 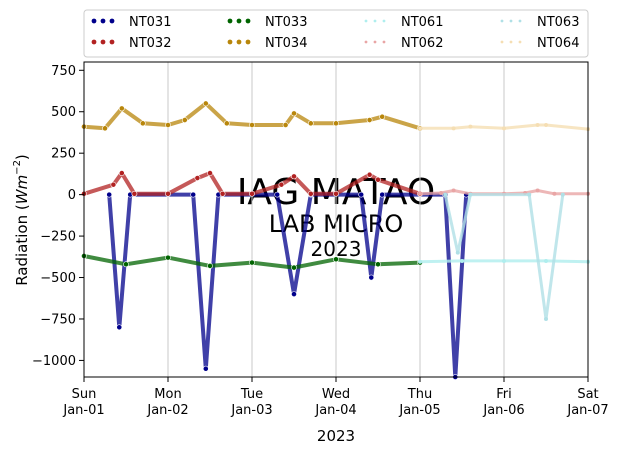 I want to click on x-tick-day: Thu, so click(x=419, y=394).